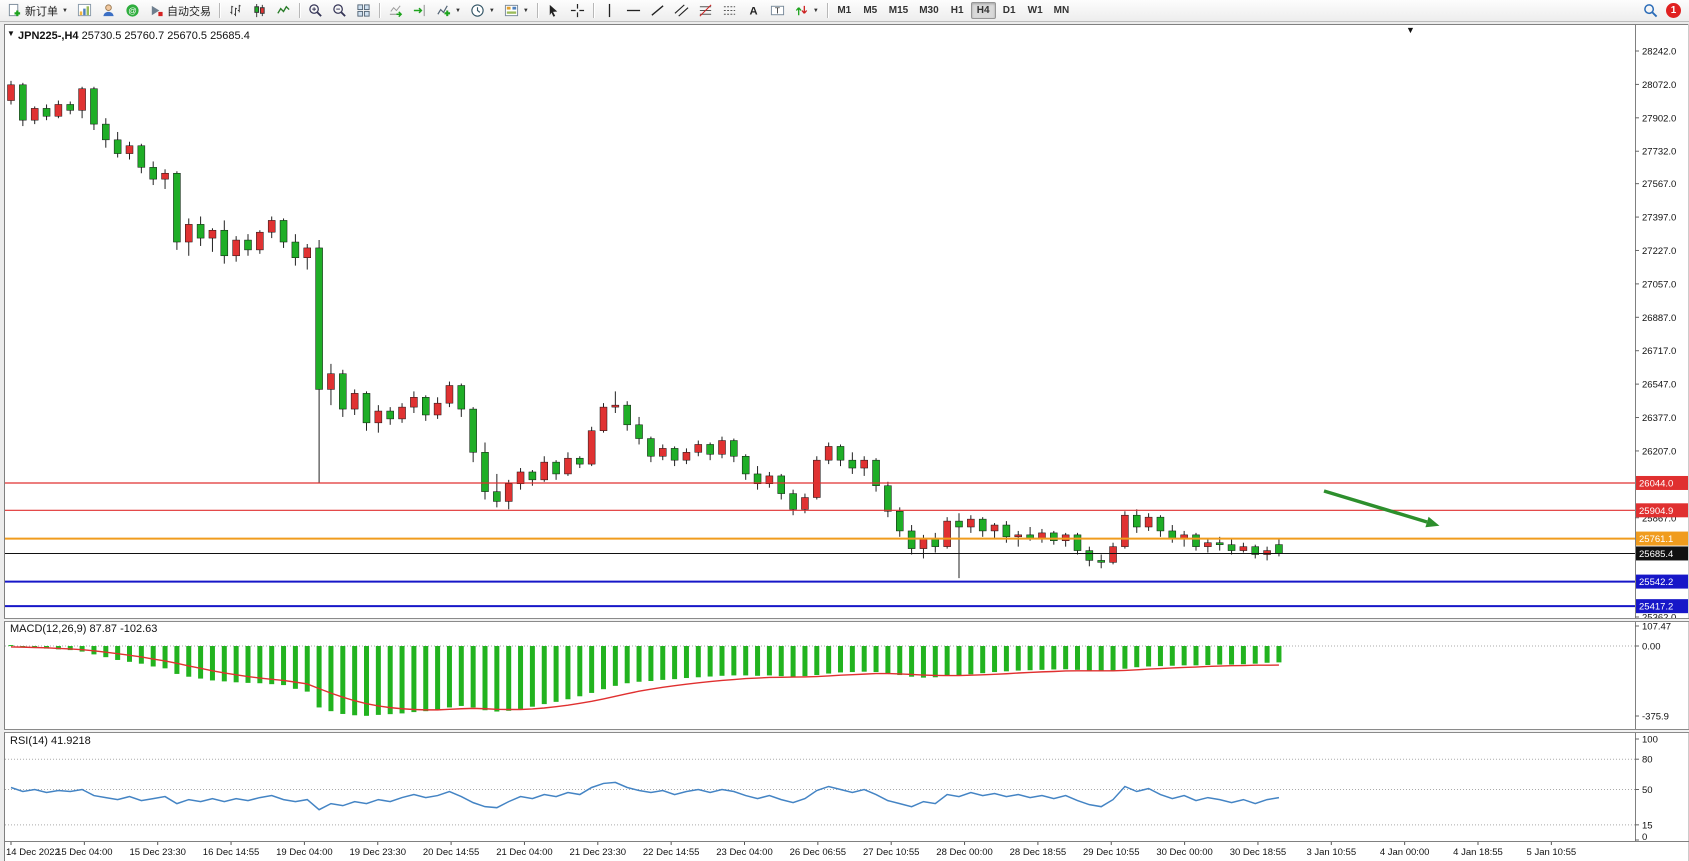 The width and height of the screenshot is (1689, 861). I want to click on zoom-out-button, so click(339, 11).